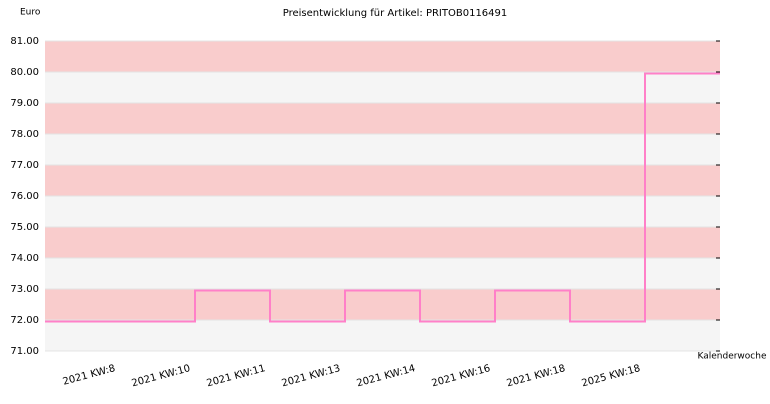 Image resolution: width=770 pixels, height=404 pixels. Describe the element at coordinates (536, 376) in the screenshot. I see `x-tick-label: 2021 KW:18` at that location.